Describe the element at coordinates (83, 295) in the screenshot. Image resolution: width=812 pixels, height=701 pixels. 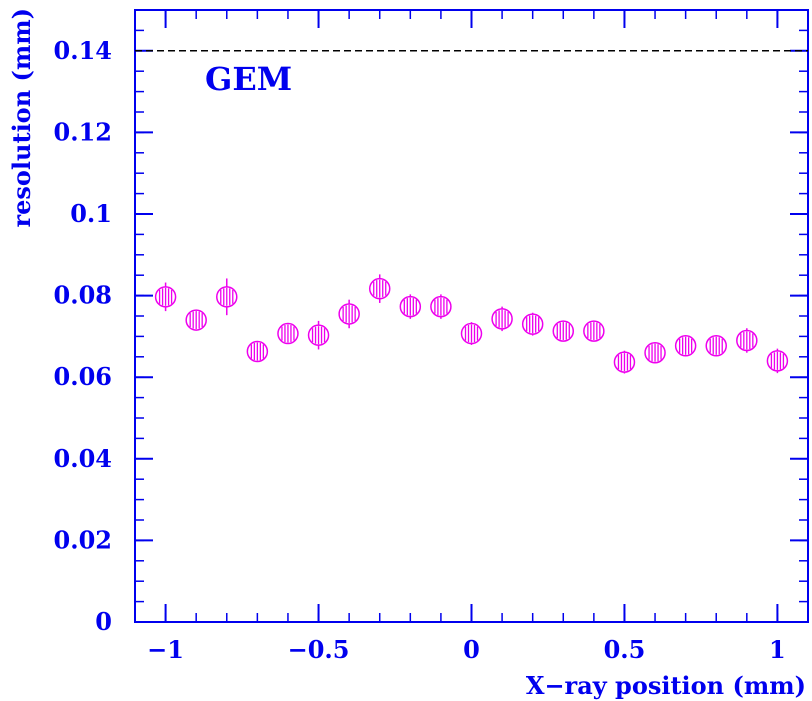
I see `y-tick-label: 0.08` at that location.